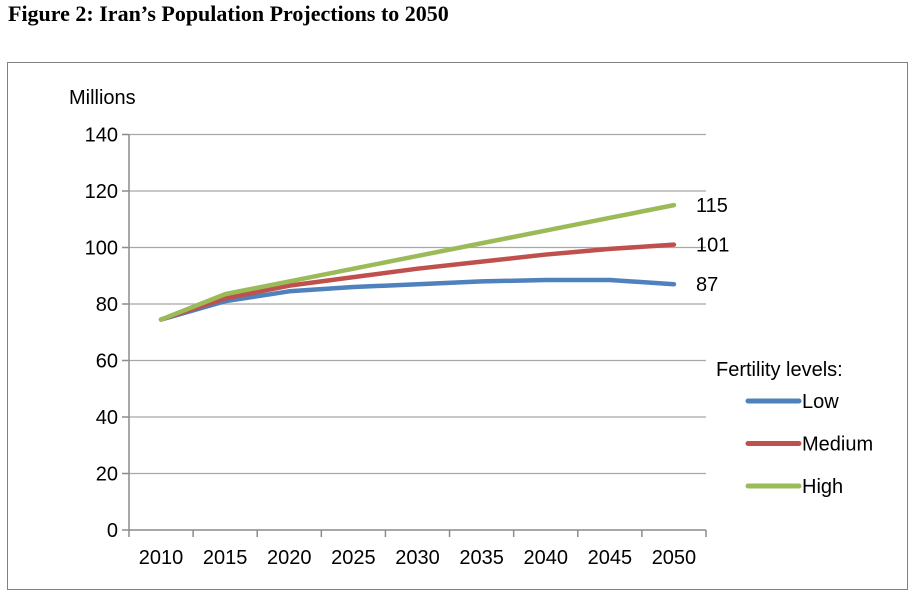  I want to click on legend-label-high: High, so click(822, 487).